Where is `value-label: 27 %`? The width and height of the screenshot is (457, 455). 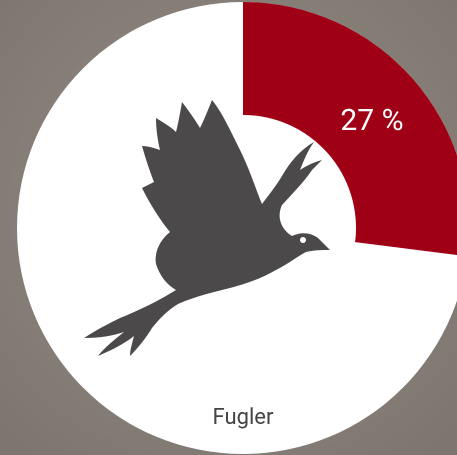
value-label: 27 % is located at coordinates (371, 120).